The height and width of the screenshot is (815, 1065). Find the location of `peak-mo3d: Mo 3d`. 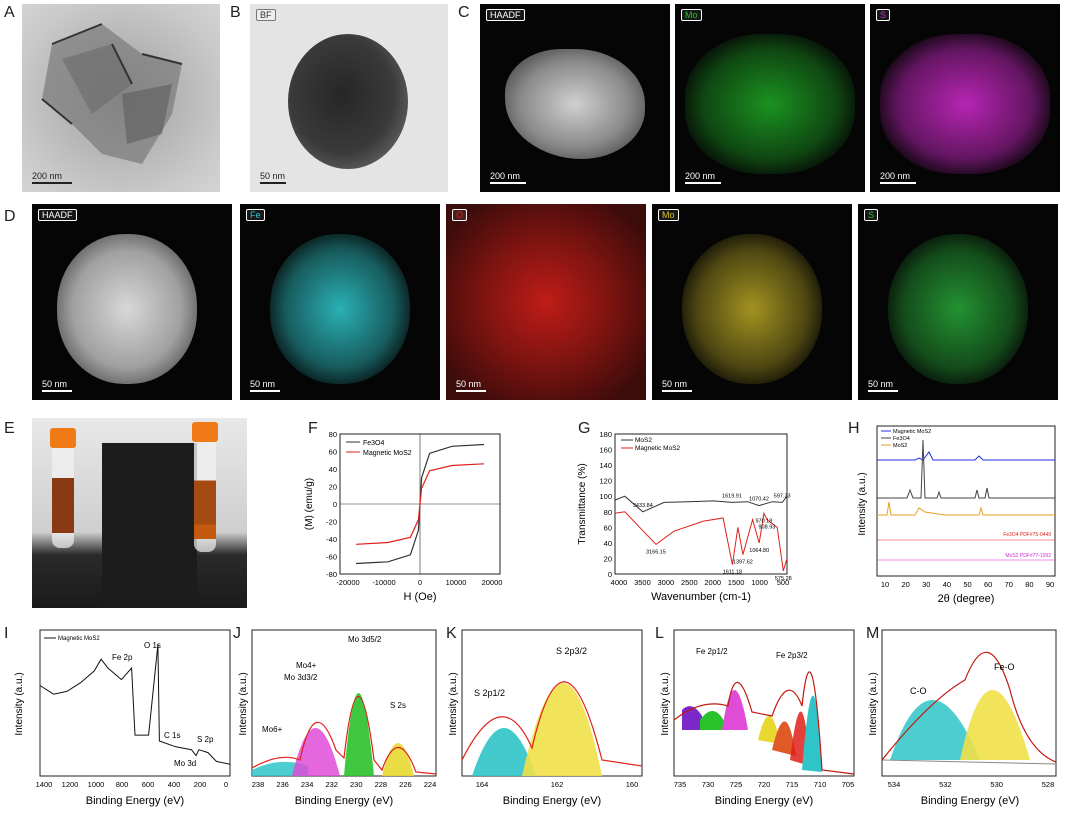

peak-mo3d: Mo 3d is located at coordinates (185, 763).